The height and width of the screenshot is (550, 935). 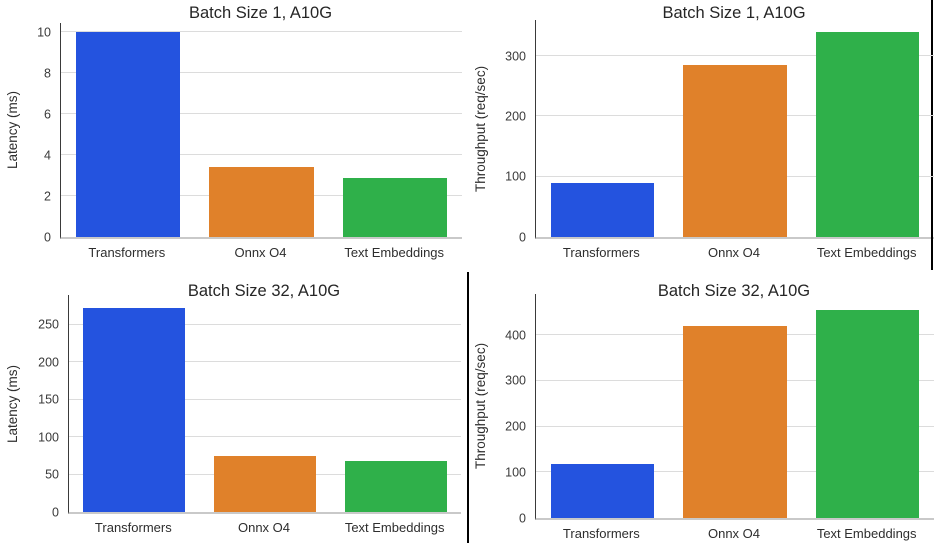 What do you see at coordinates (515, 334) in the screenshot?
I see `y-tick-label: 400` at bounding box center [515, 334].